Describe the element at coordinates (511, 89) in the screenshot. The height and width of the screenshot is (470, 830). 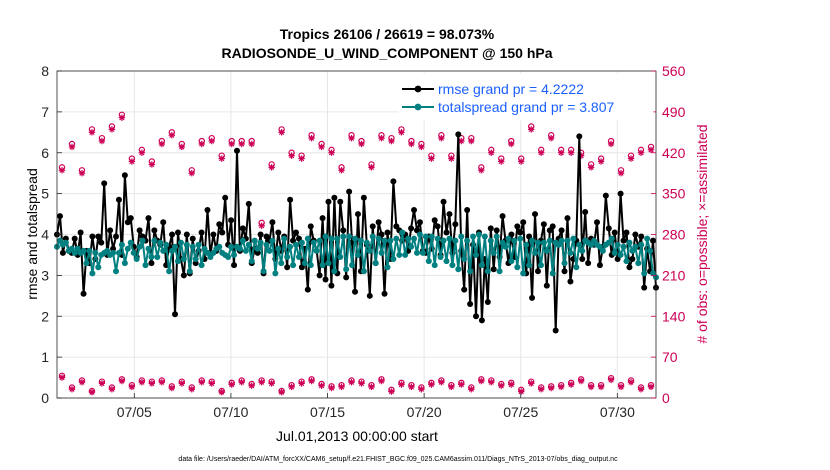
I see `legend-rmse-label: rmse grand pr = 4.2222` at that location.